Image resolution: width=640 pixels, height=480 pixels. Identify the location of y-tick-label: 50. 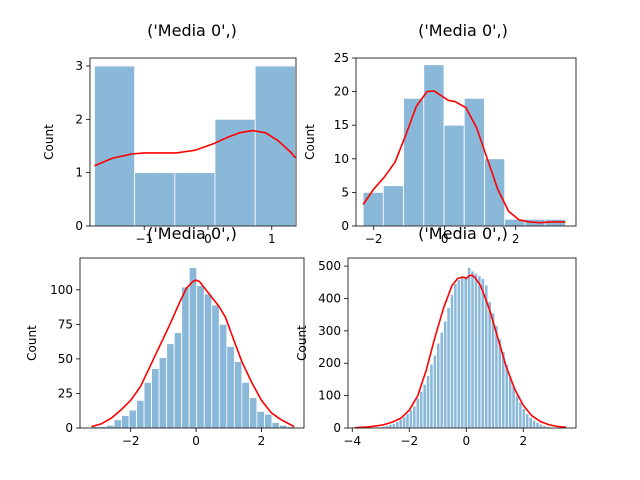
(65, 359).